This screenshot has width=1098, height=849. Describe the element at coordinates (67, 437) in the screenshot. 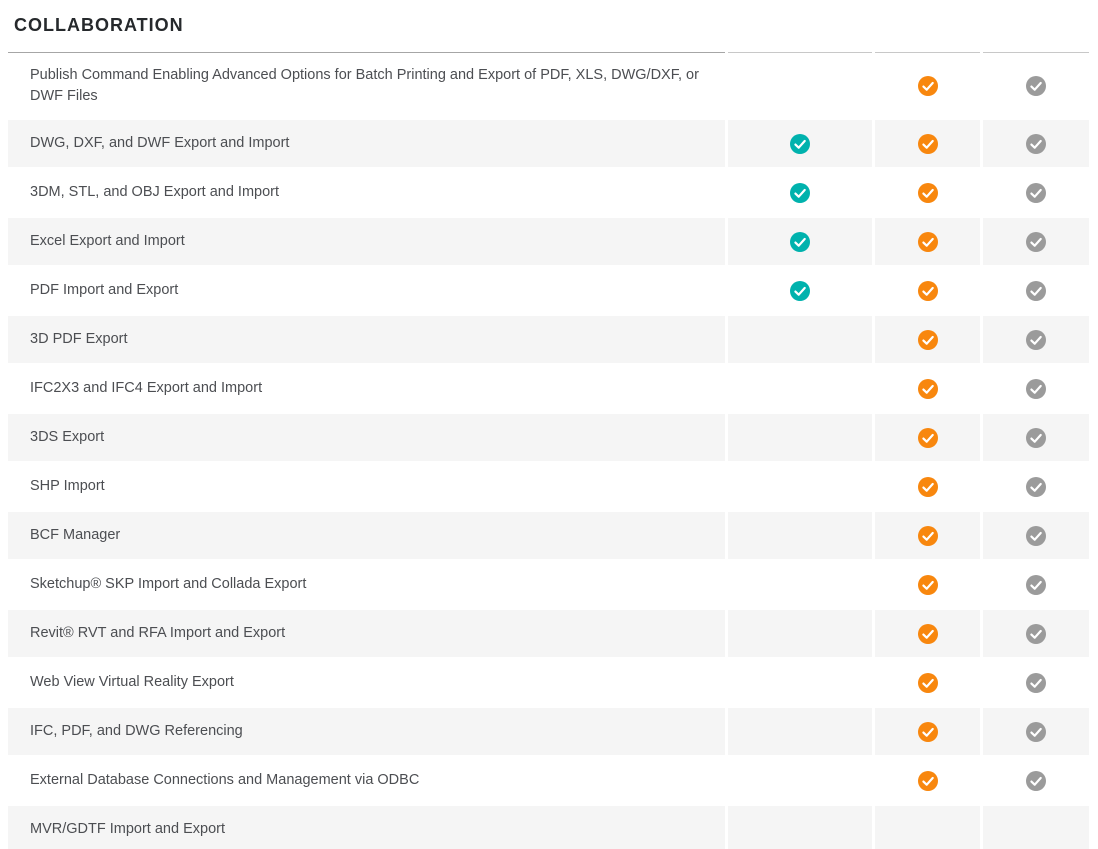

I see `feature-label: 3DS Export` at that location.